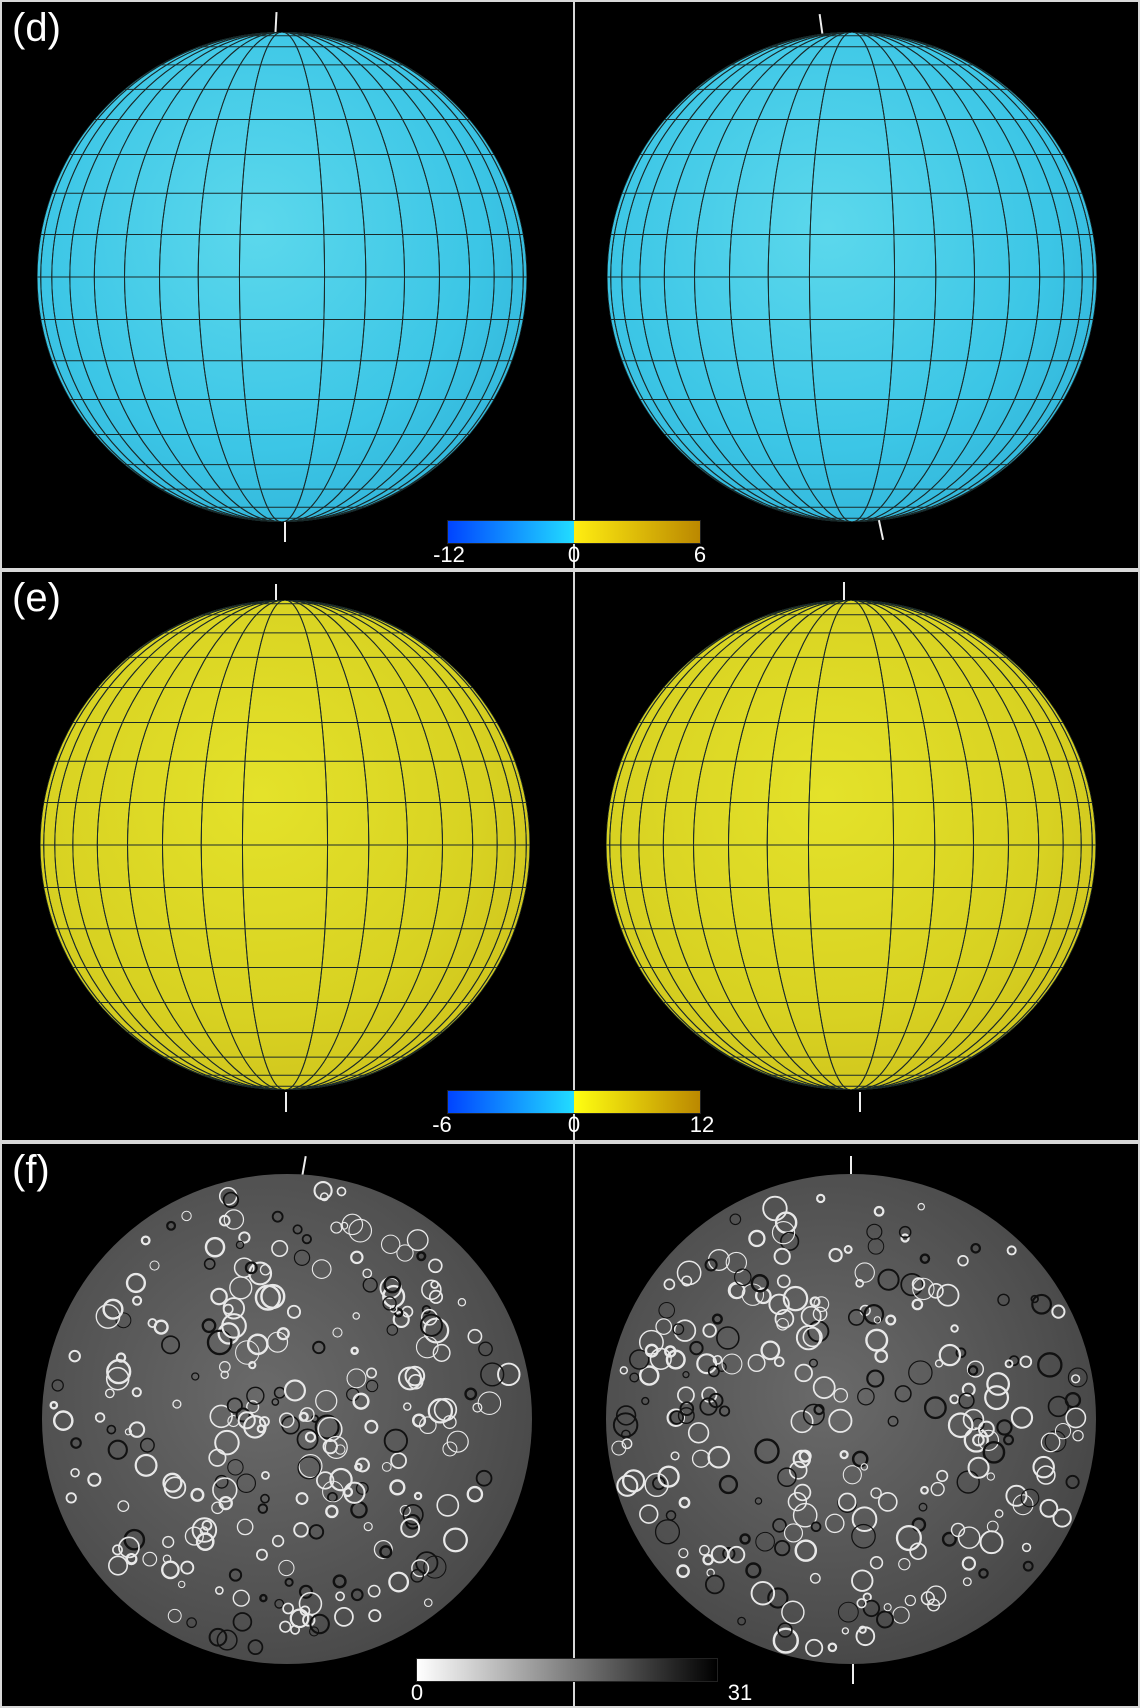 The height and width of the screenshot is (1708, 1140). Describe the element at coordinates (702, 1124) in the screenshot. I see `colorbar-tick-label: 12` at that location.